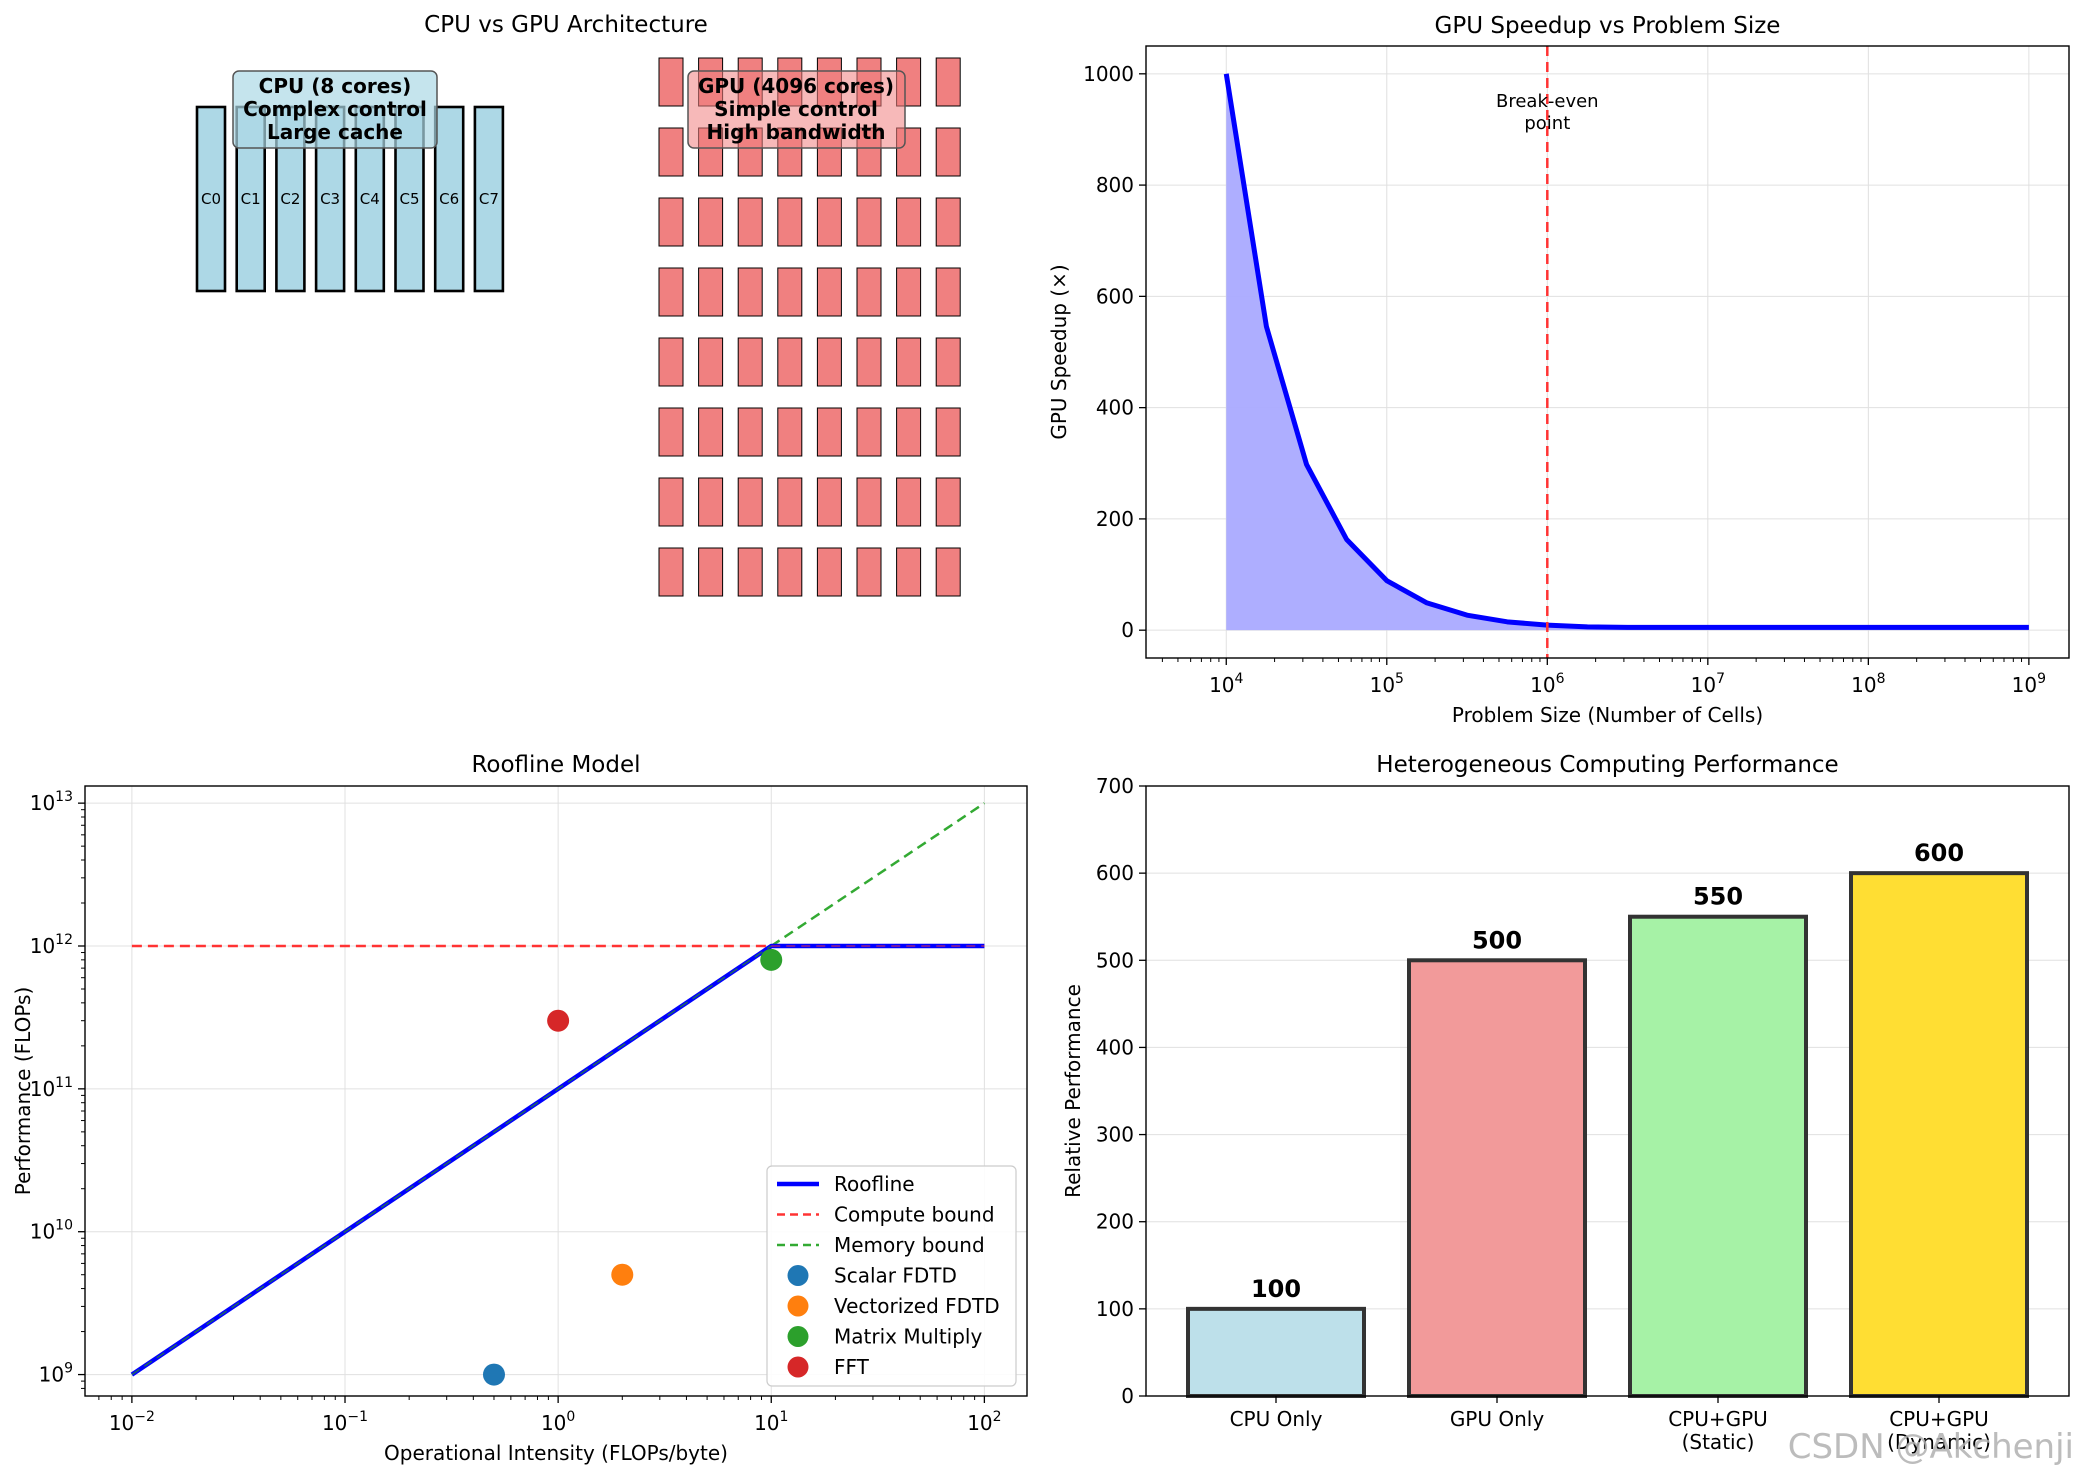 The width and height of the screenshot is (2083, 1479). I want to click on x-tick-label: 10⁻¹, so click(345, 1422).